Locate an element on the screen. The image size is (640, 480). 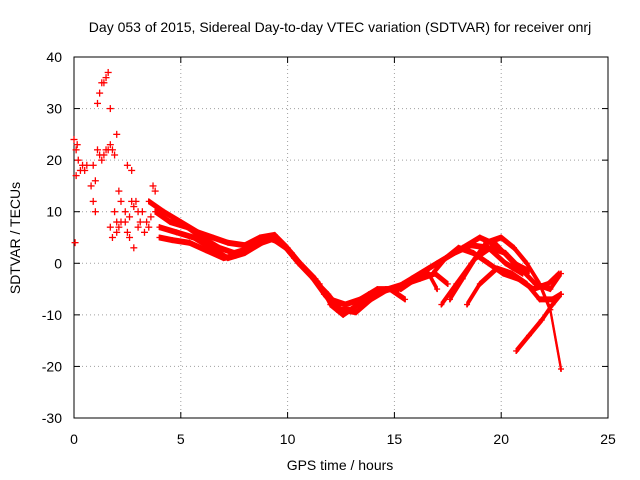
y-tick-label: 20 is located at coordinates (54, 160).